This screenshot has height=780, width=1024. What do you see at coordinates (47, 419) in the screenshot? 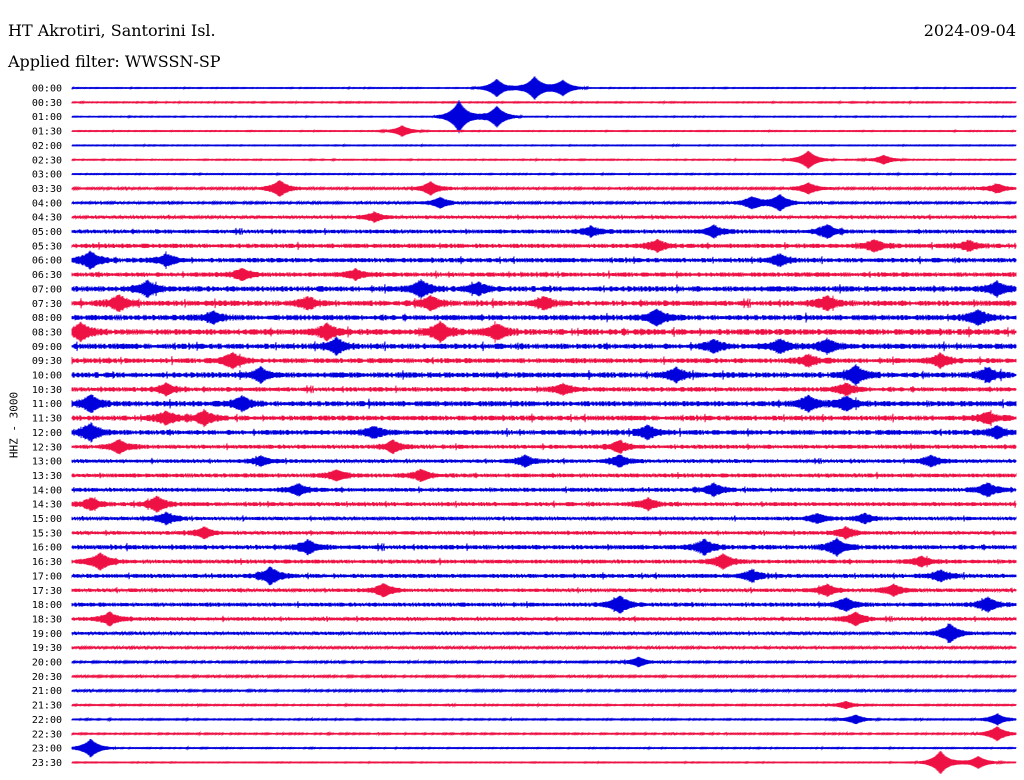
I see `time-tick-label: 11:30` at bounding box center [47, 419].